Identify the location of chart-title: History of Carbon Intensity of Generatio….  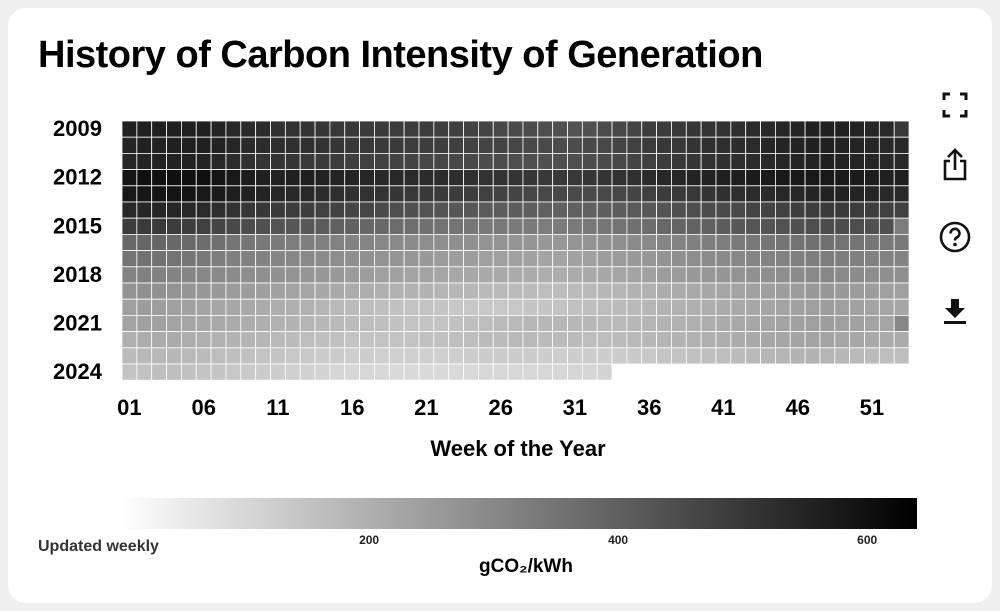
(400, 55).